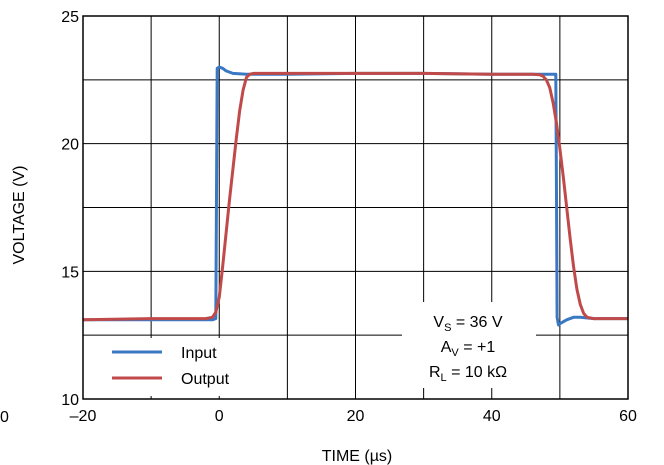 This screenshot has width=664, height=465. What do you see at coordinates (70, 400) in the screenshot?
I see `y-tick-label: 10` at bounding box center [70, 400].